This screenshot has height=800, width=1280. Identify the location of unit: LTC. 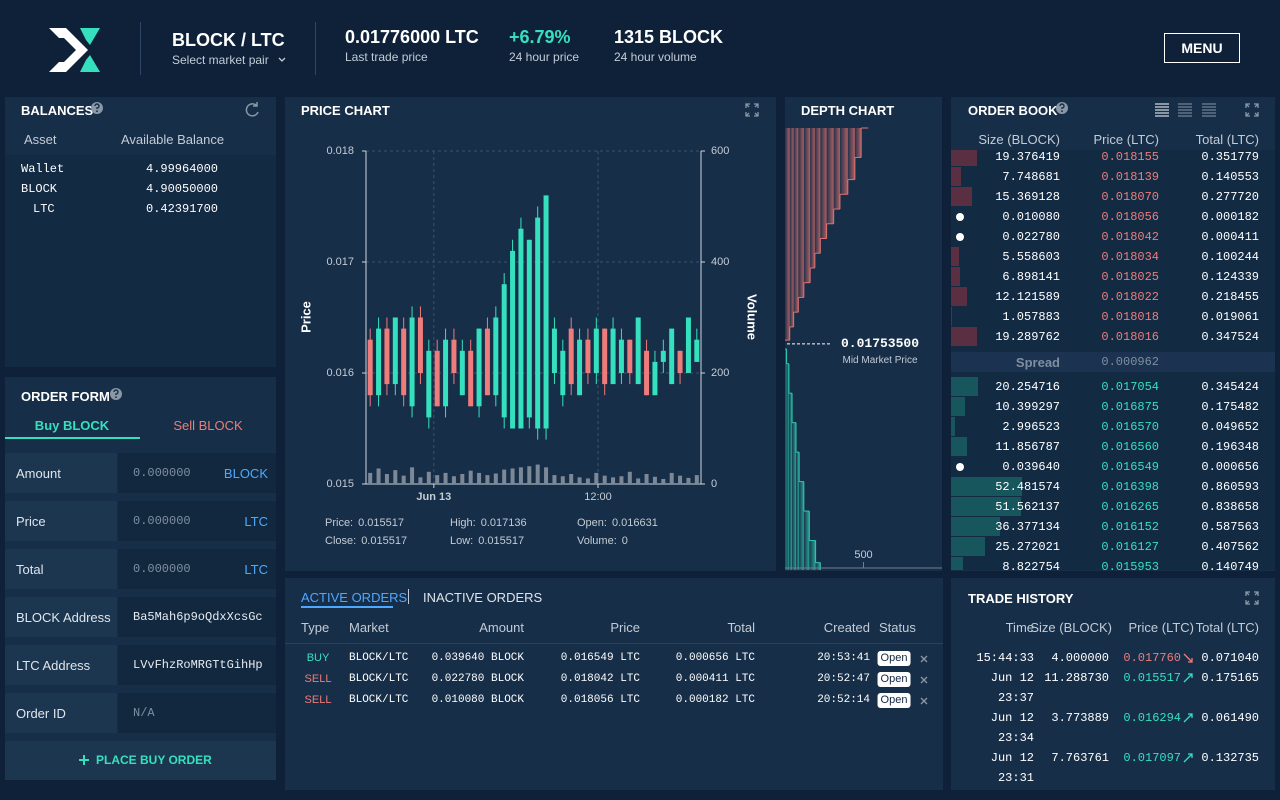
(256, 521).